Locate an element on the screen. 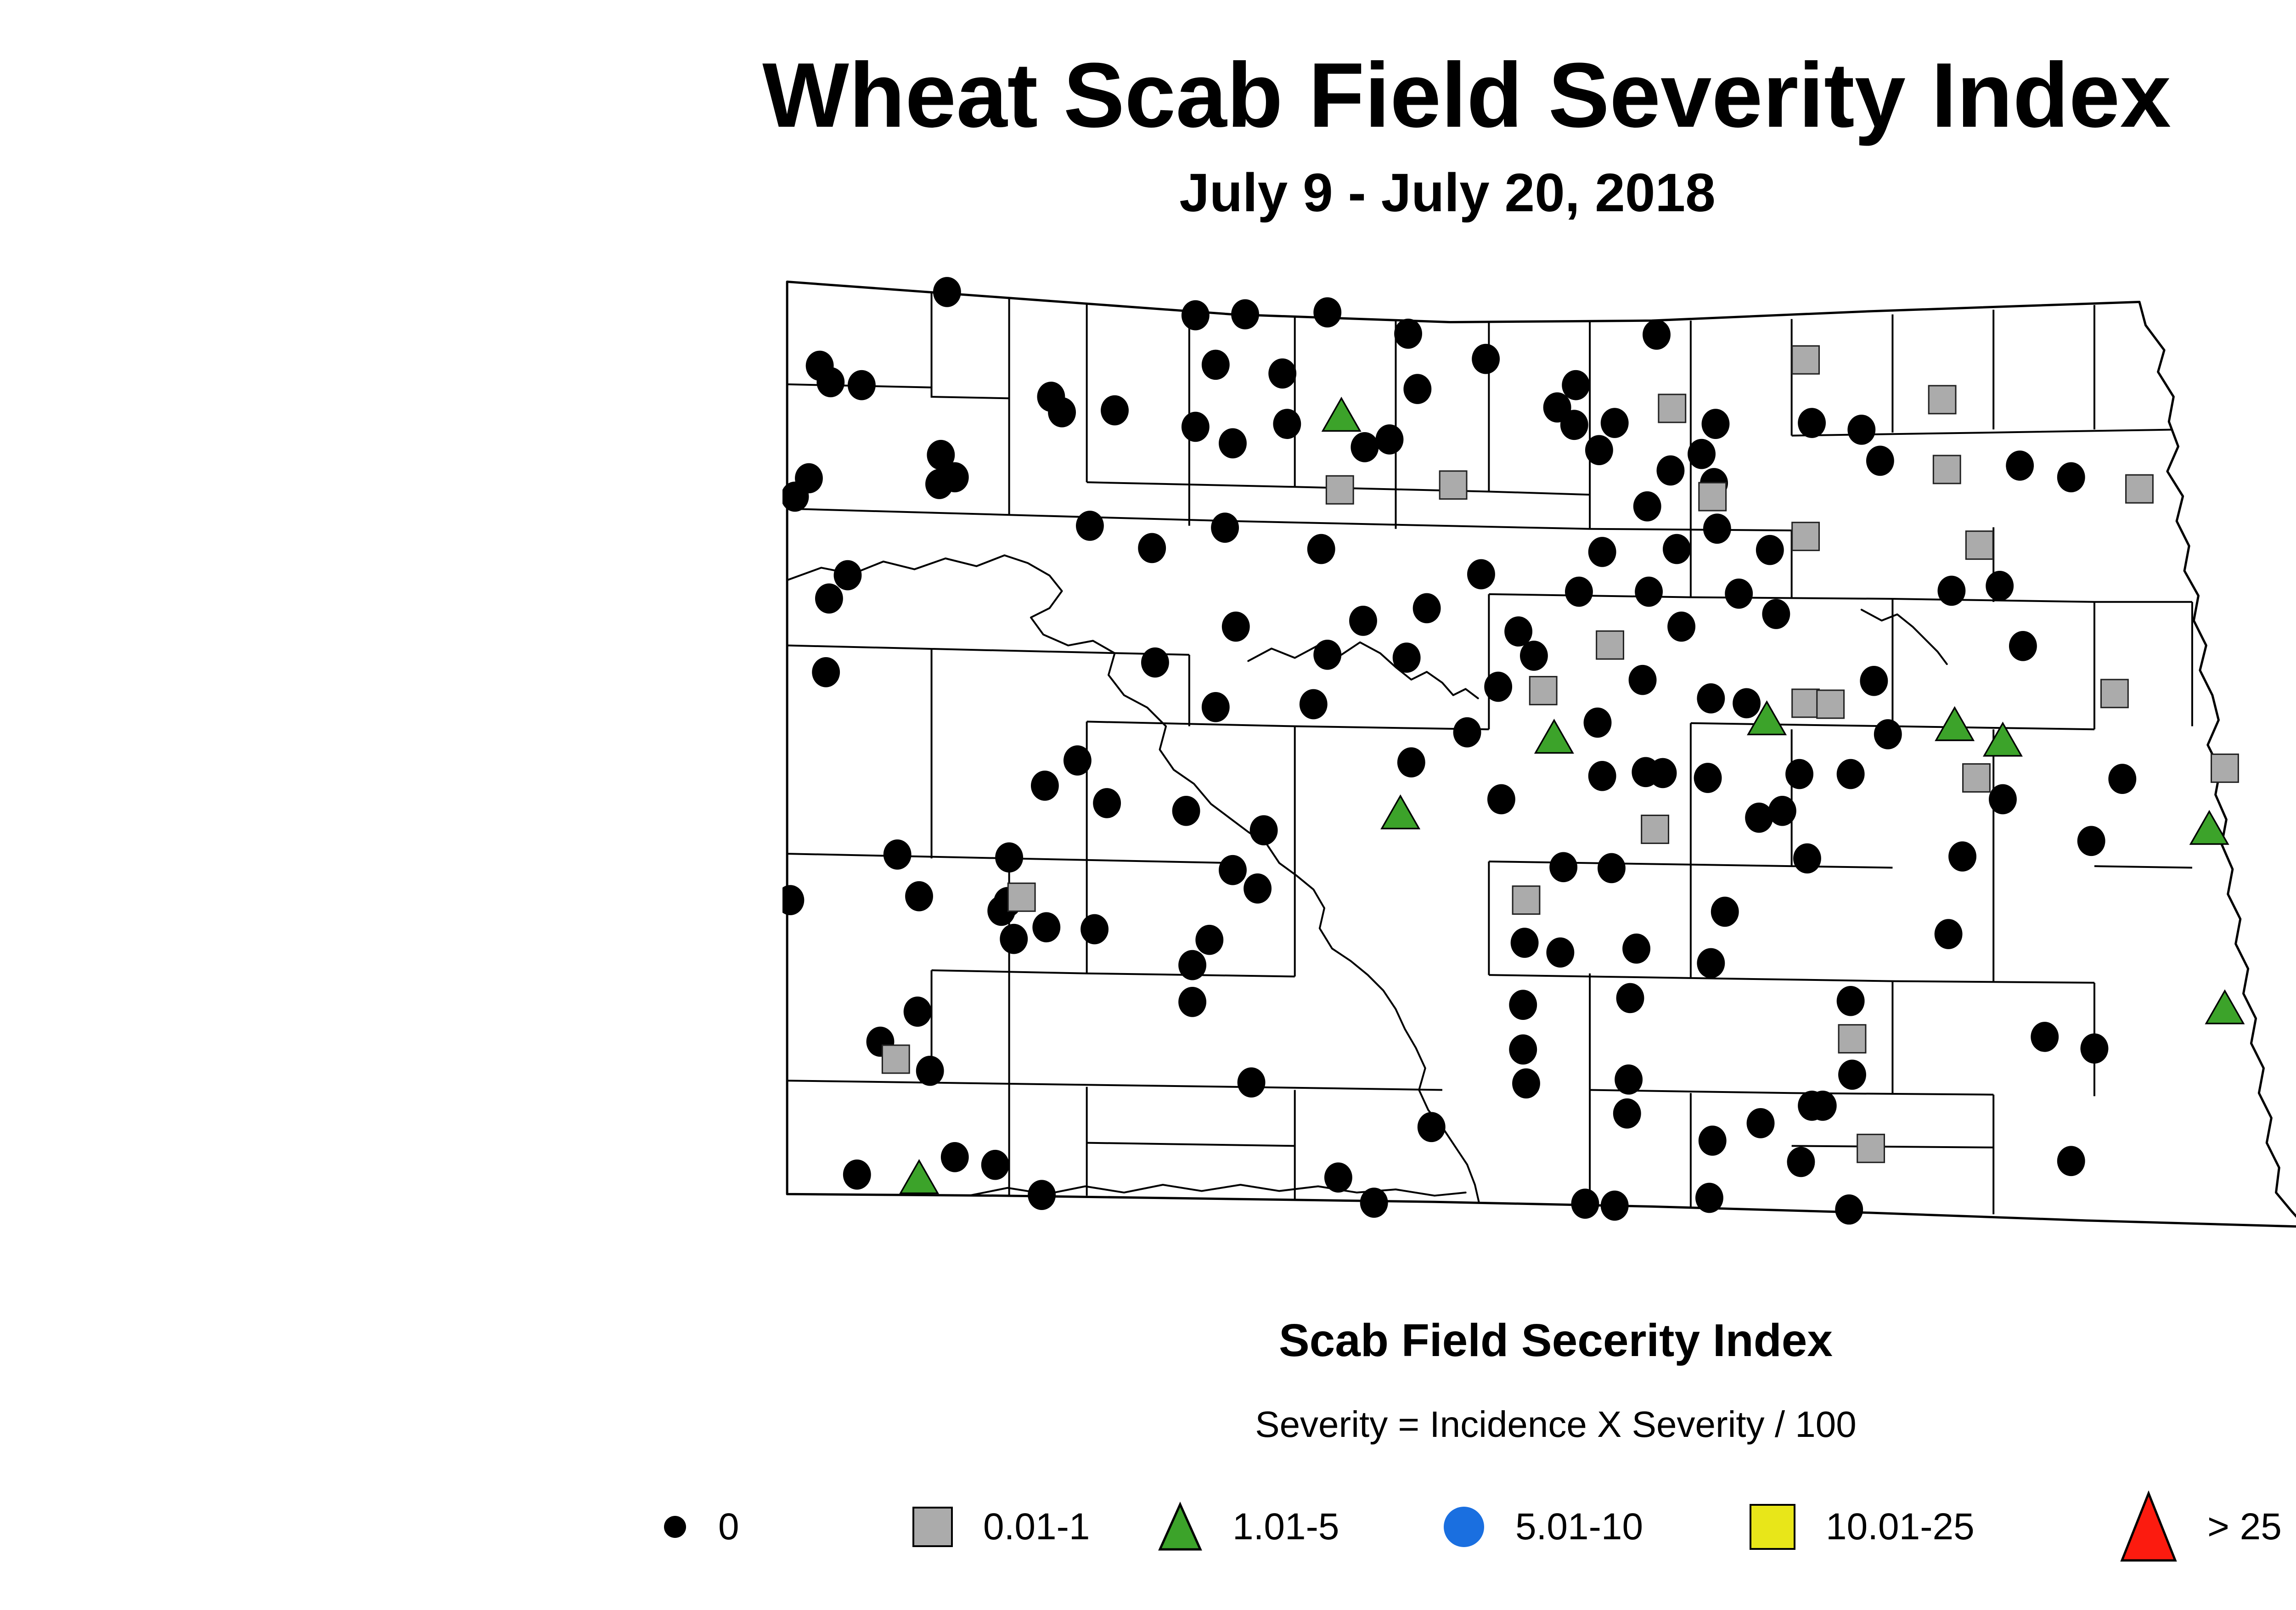 The image size is (2296, 1610). legend-row: 0 0.01-1 1.01-5 5.01-10 10.01-25 > 25 is located at coordinates (1148, 1527).